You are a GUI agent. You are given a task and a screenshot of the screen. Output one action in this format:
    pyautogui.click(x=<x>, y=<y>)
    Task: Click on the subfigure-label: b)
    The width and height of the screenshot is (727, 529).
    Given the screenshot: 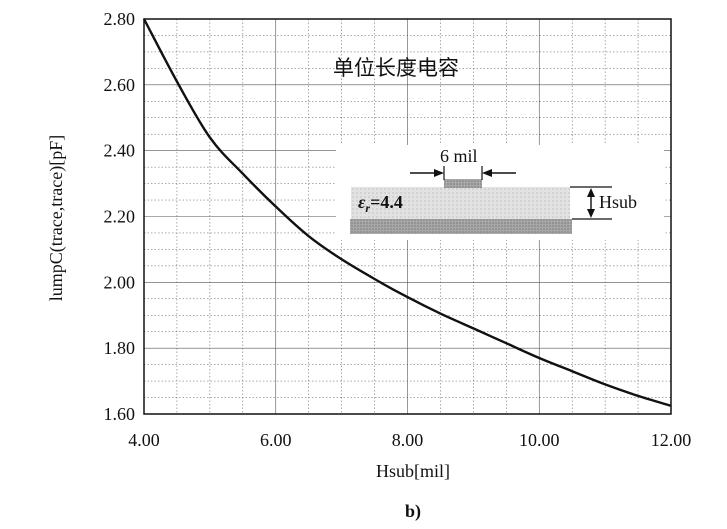 What is the action you would take?
    pyautogui.click(x=413, y=511)
    